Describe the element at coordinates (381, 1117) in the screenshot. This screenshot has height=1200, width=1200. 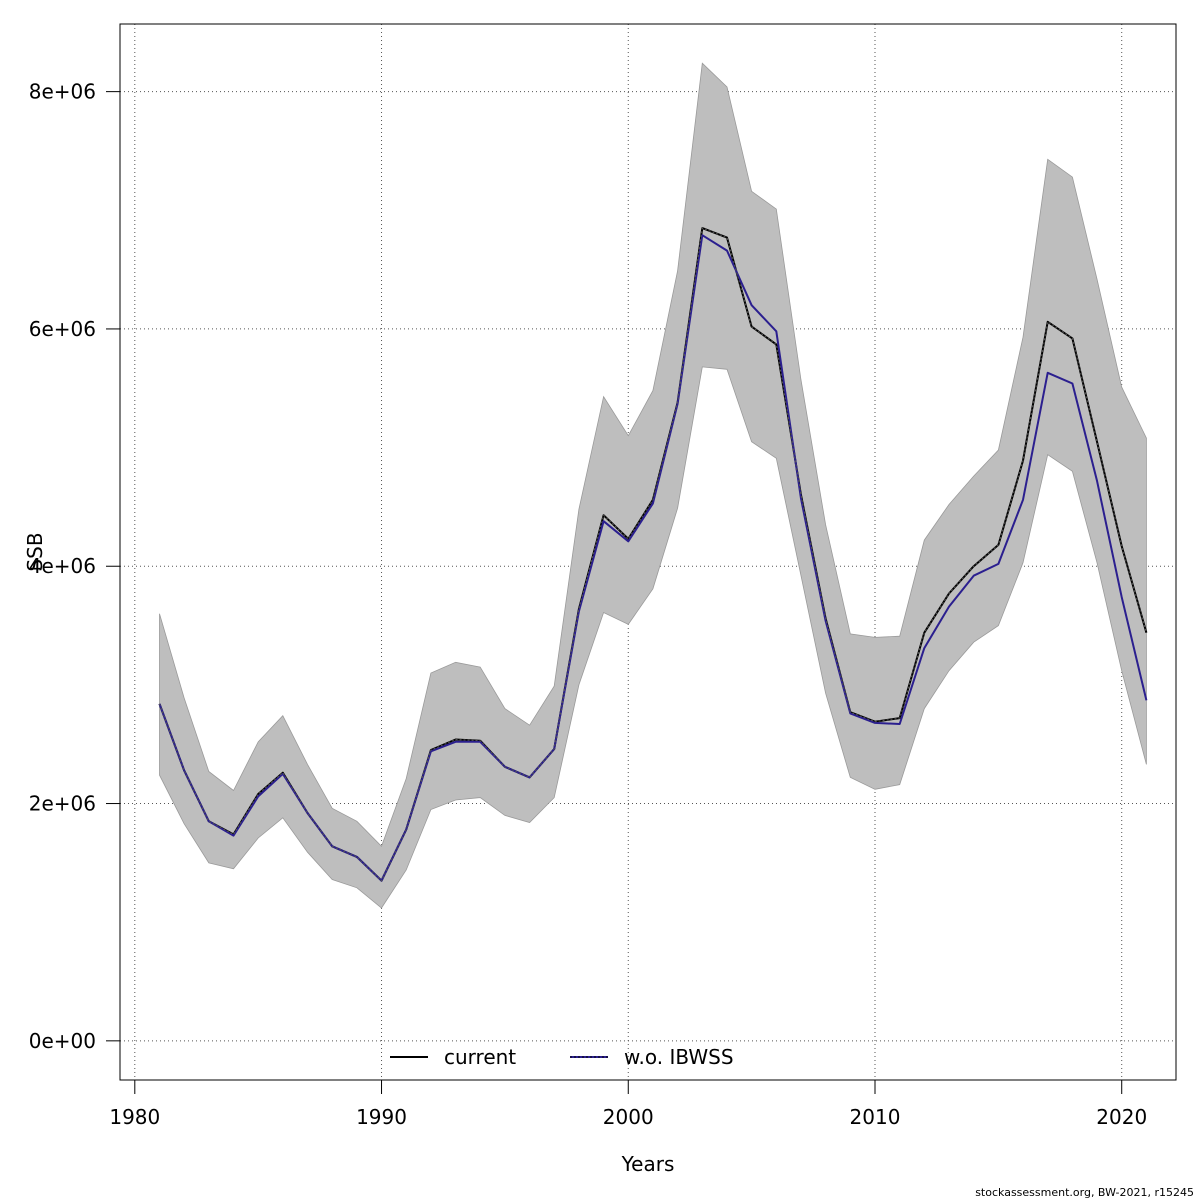
I see `x-tick-label: 1990` at that location.